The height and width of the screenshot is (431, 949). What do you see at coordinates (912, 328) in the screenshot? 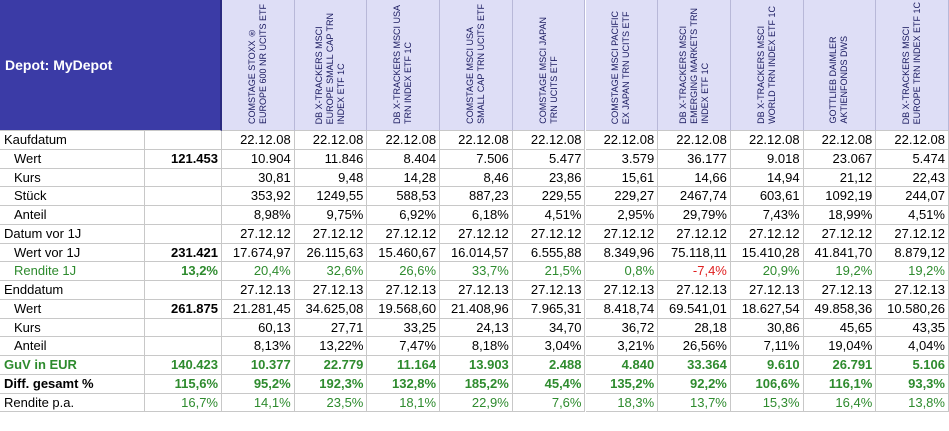
I see `value-cell: 43,35` at bounding box center [912, 328].